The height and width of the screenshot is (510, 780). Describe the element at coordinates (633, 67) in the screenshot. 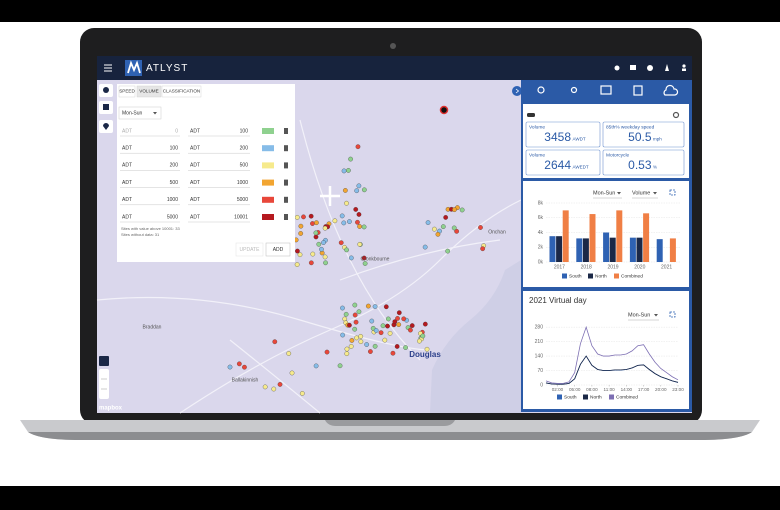

I see `chat-icon` at that location.